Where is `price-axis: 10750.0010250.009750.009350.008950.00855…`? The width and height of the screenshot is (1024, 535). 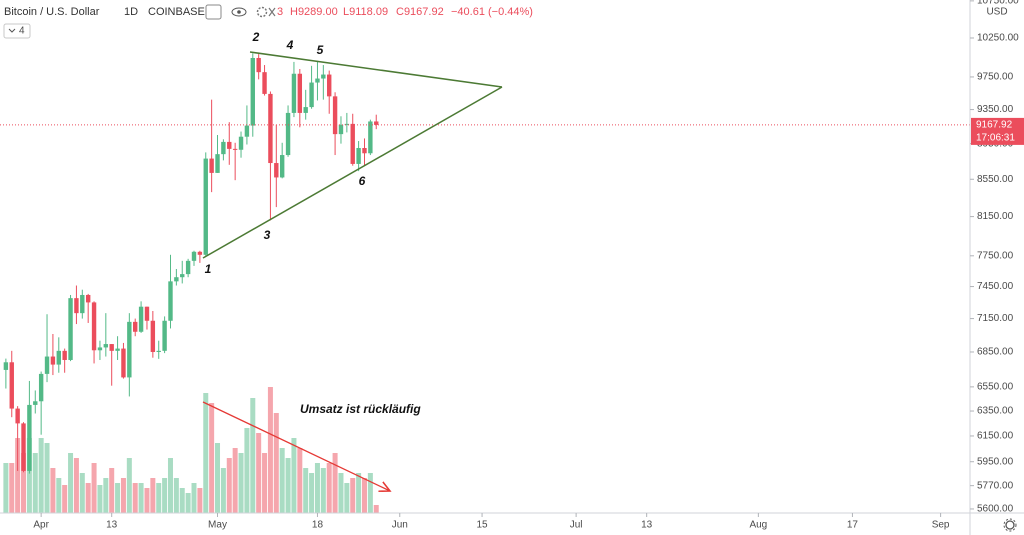 price-axis: 10750.0010250.009750.009350.008950.00855… is located at coordinates (994, 257).